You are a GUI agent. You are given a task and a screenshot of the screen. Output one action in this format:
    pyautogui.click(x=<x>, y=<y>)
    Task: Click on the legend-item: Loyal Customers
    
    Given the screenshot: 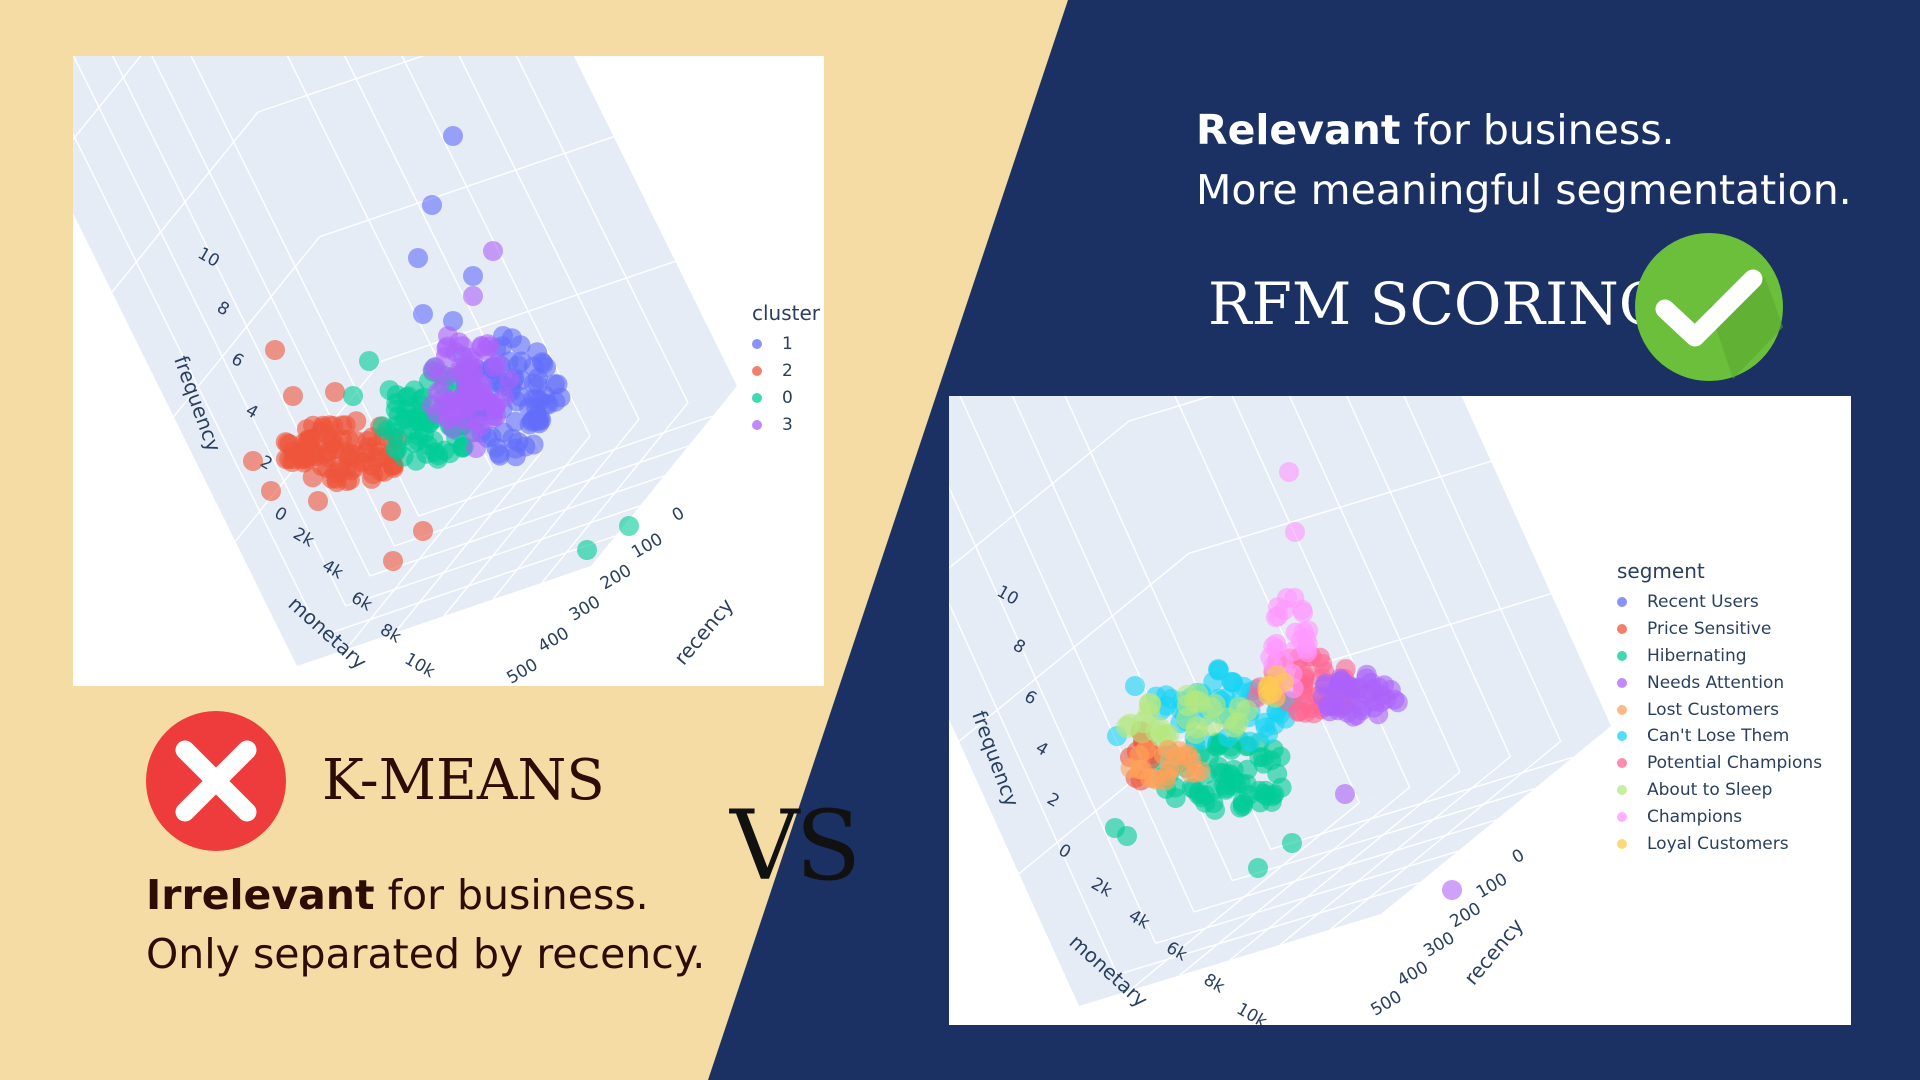 What is the action you would take?
    pyautogui.click(x=1719, y=843)
    